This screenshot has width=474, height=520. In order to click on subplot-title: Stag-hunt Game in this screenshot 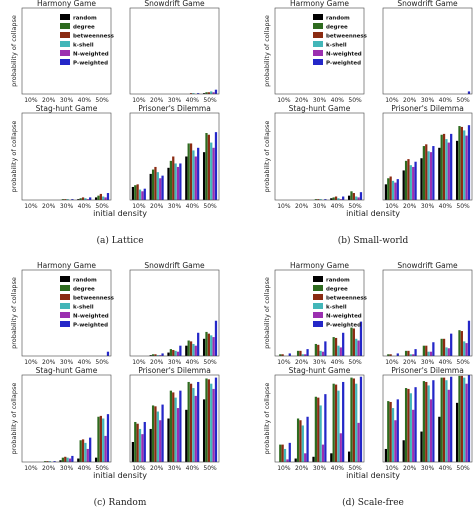, I will do `click(320, 108)`.